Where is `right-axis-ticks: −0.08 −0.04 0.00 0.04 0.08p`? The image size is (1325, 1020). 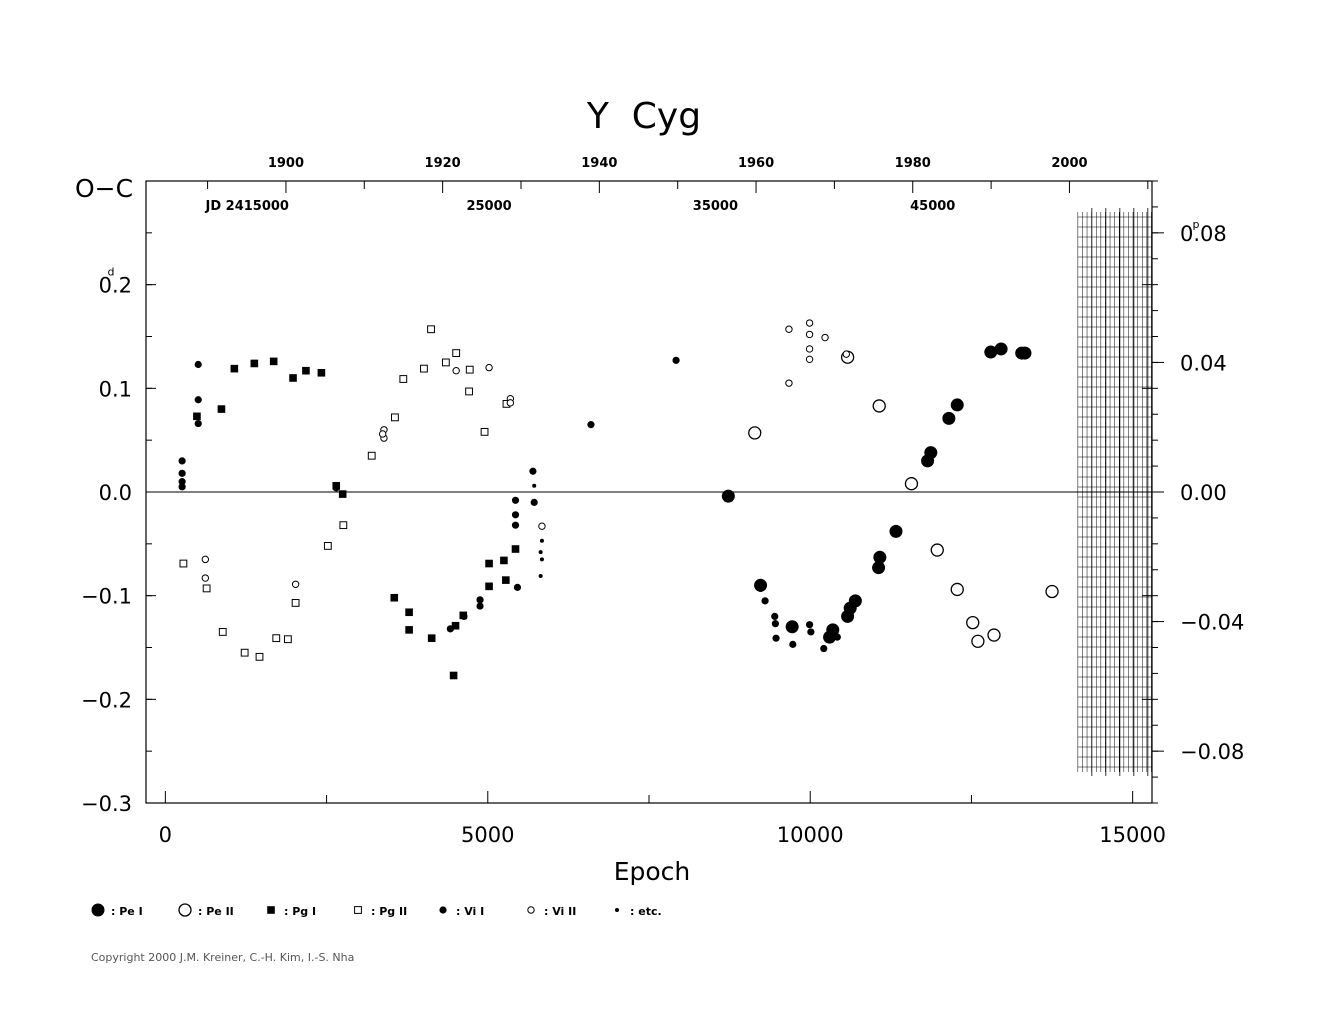
right-axis-ticks: −0.08 −0.04 0.00 0.04 0.08p is located at coordinates (1198, 492).